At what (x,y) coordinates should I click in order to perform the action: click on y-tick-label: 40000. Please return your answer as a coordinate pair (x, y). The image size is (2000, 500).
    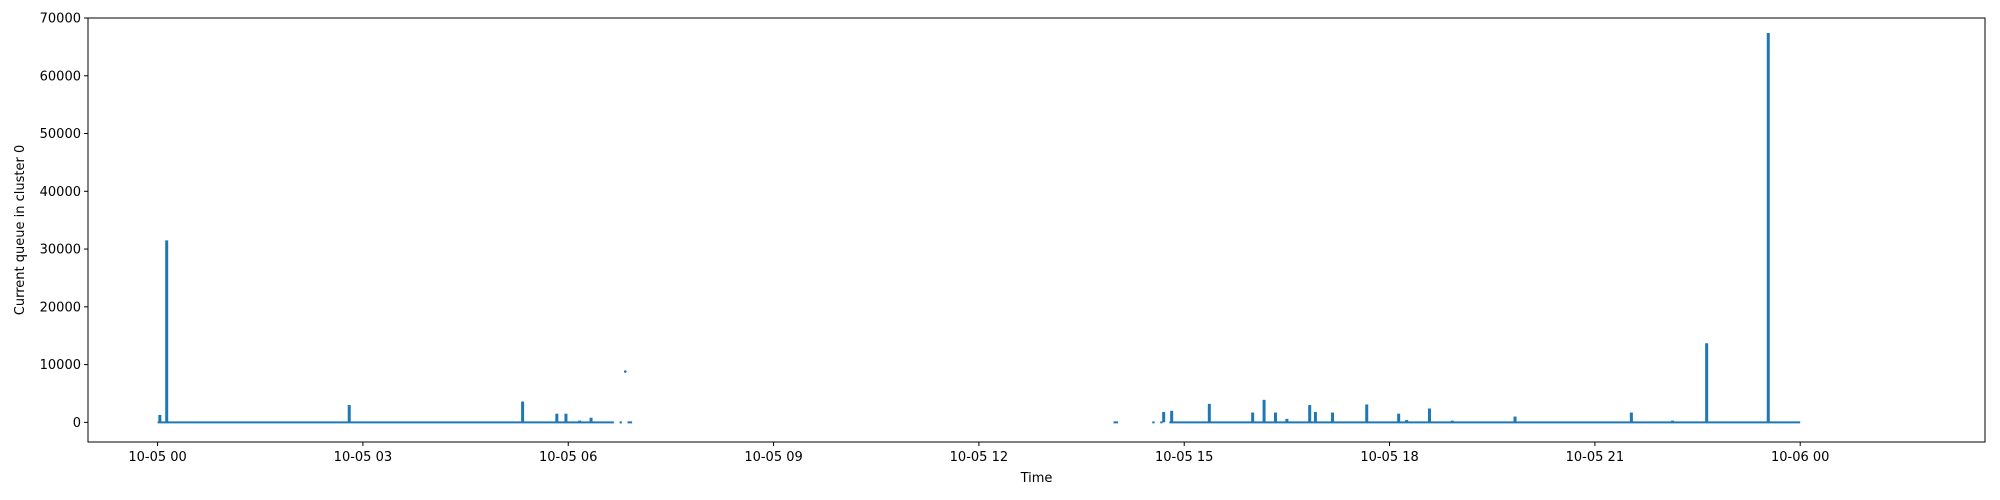
    Looking at the image, I should click on (60, 192).